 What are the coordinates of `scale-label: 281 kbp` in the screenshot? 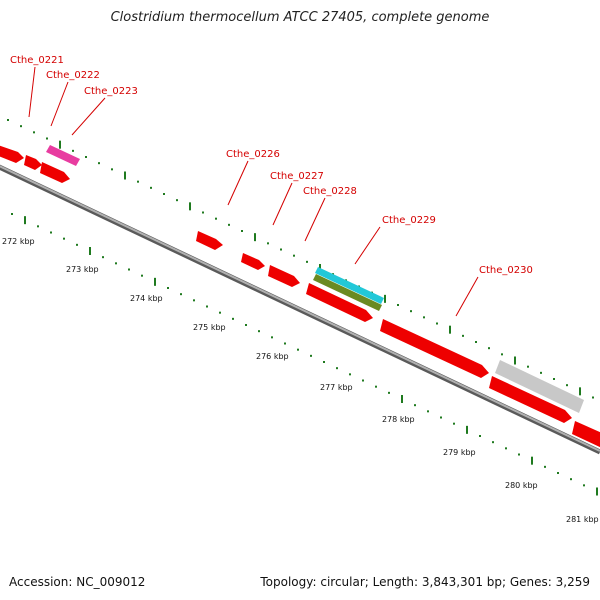 It's located at (582, 519).